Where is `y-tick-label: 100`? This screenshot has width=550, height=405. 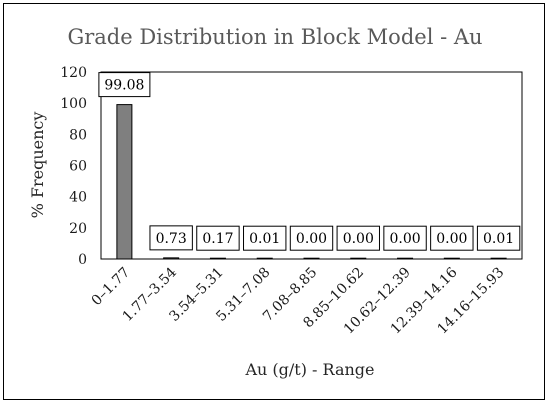
y-tick-label: 100 is located at coordinates (73, 104).